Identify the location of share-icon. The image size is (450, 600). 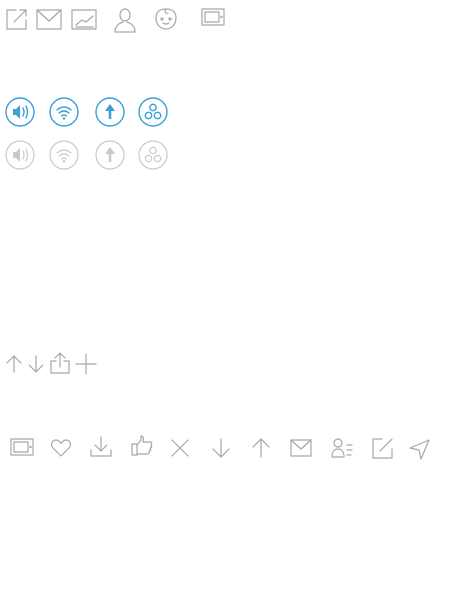
(60, 363).